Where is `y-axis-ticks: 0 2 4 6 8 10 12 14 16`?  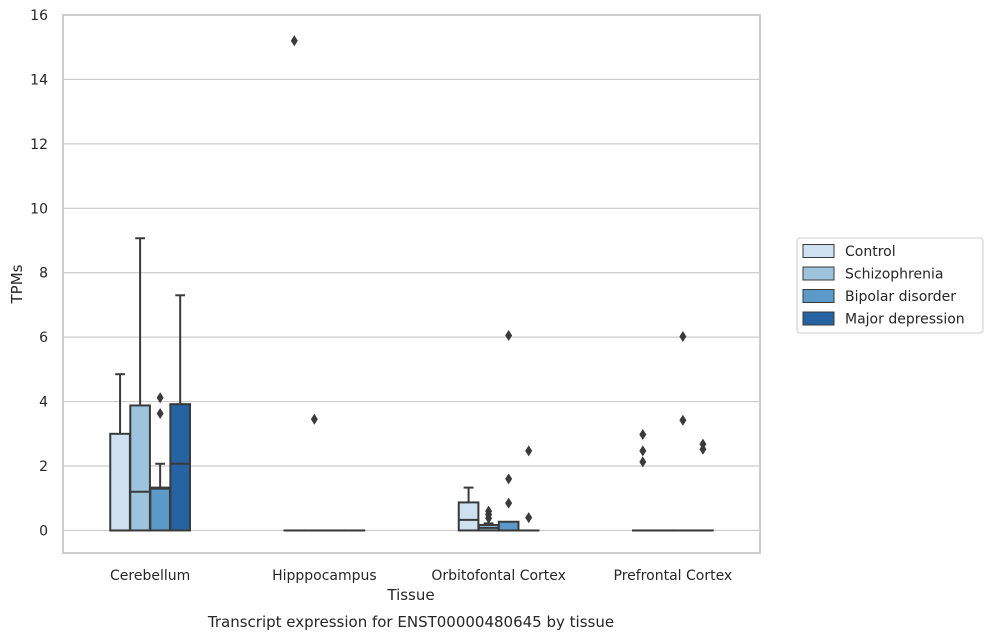 y-axis-ticks: 0 2 4 6 8 10 12 14 16 is located at coordinates (39, 273).